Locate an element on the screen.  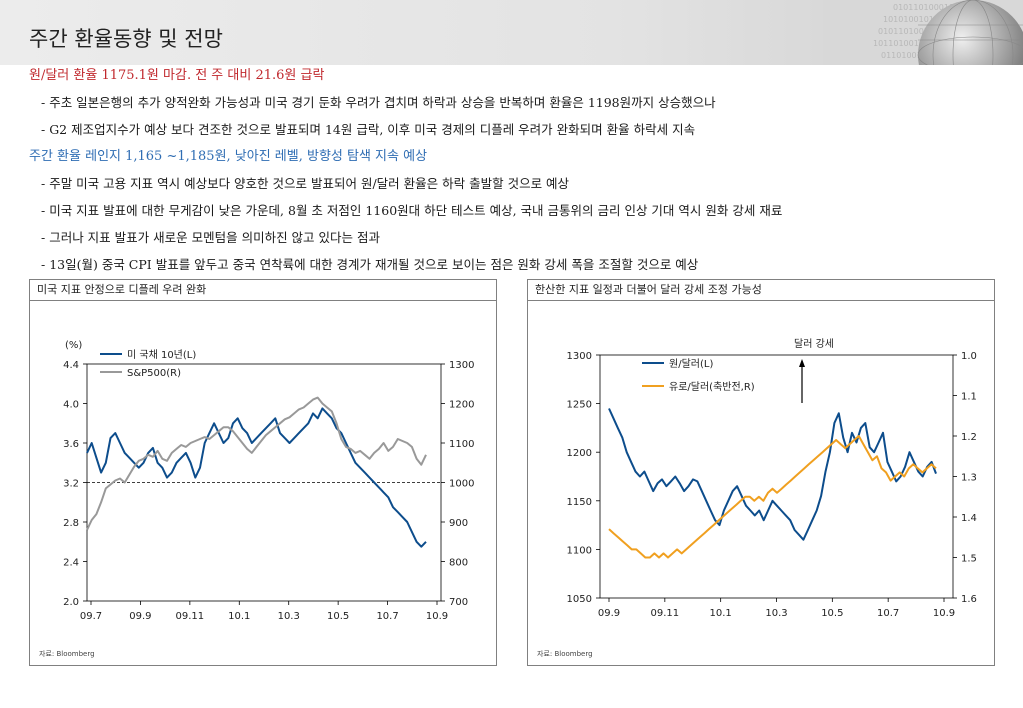
unit-label: (%) is located at coordinates (73, 345).